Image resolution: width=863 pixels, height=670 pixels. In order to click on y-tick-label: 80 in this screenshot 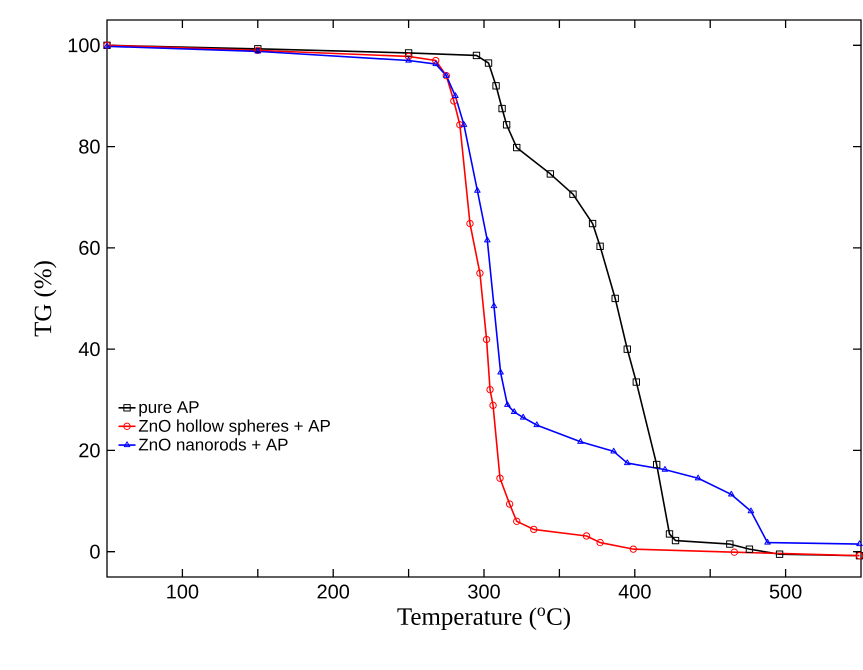, I will do `click(89, 147)`.